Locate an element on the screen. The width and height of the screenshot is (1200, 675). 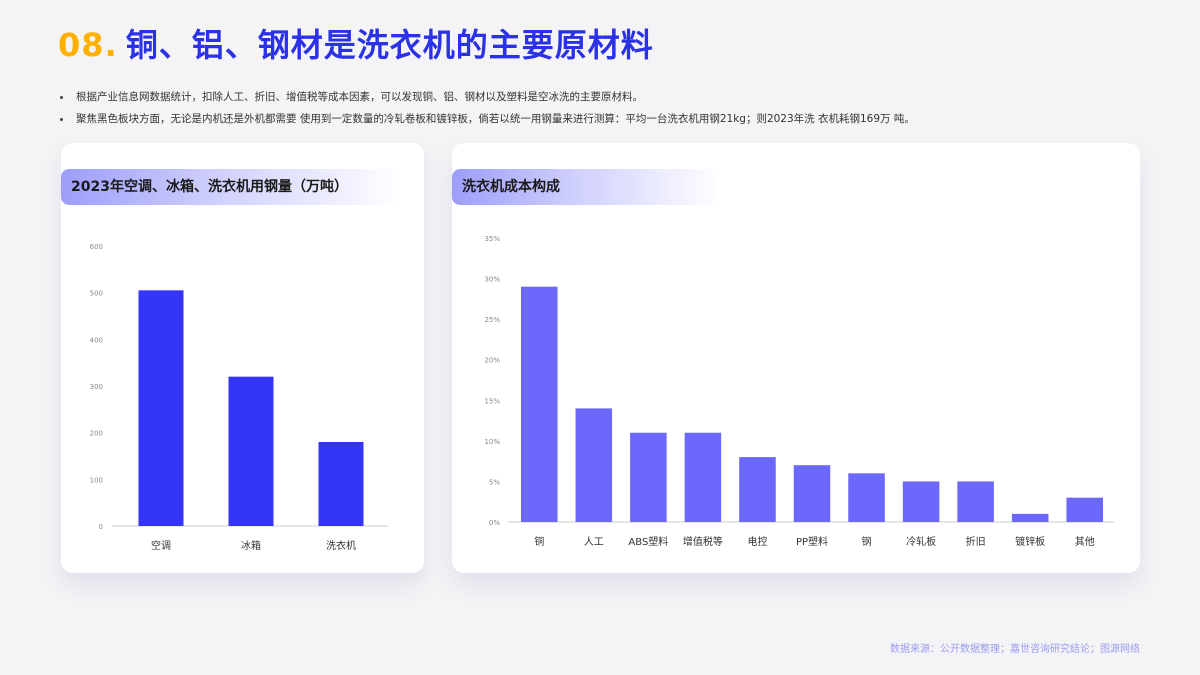
y-tick-label: 200 is located at coordinates (96, 434).